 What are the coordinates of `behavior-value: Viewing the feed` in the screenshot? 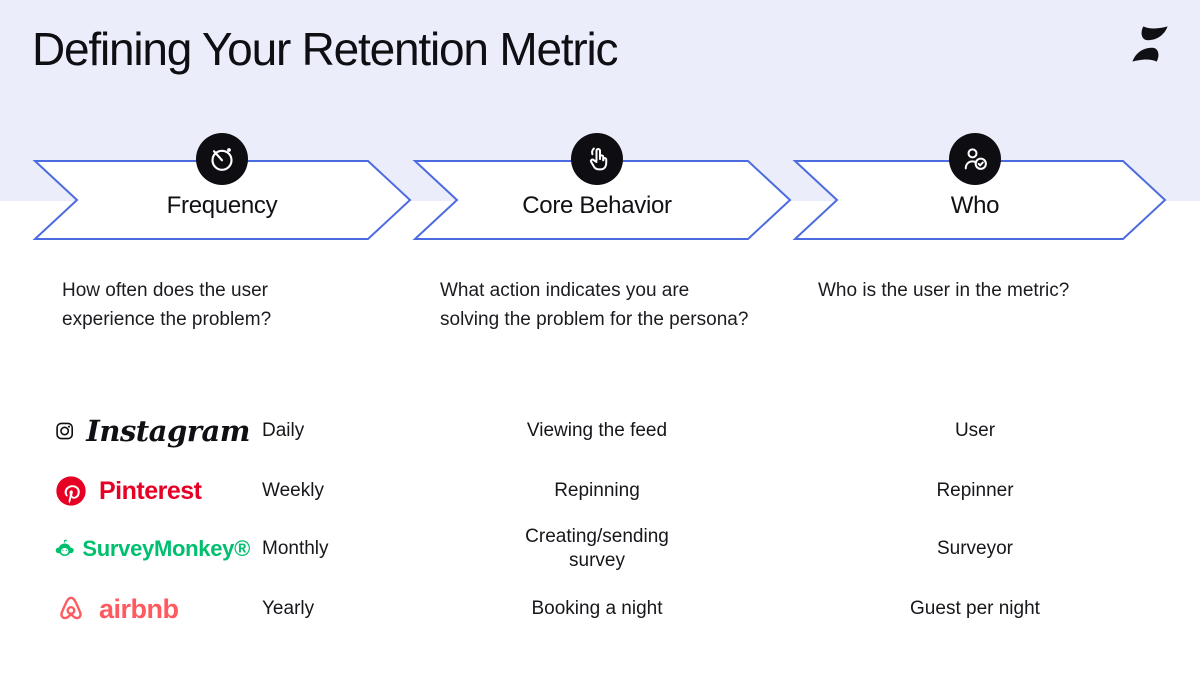 It's located at (597, 430).